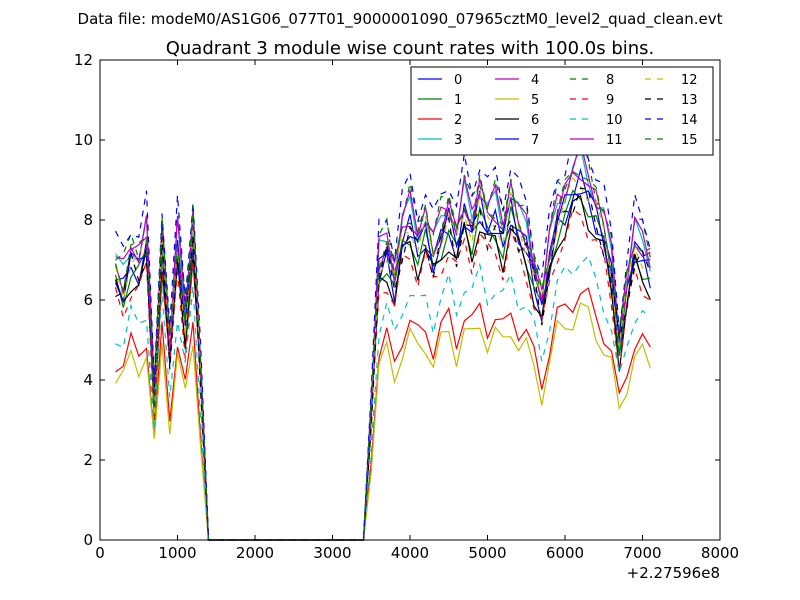 This screenshot has height=600, width=800. I want to click on legend-label-11: 11, so click(614, 140).